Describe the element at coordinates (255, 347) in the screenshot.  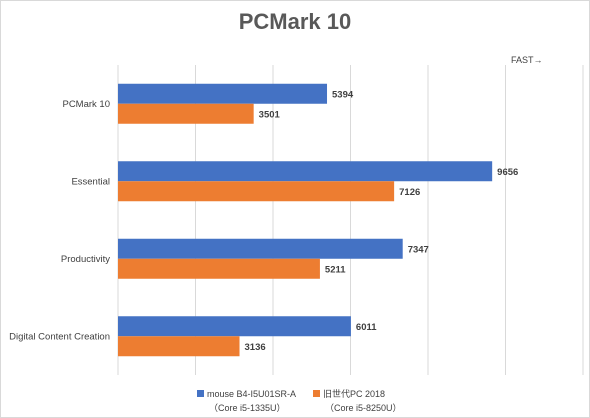
I see `data-label: 3136` at that location.